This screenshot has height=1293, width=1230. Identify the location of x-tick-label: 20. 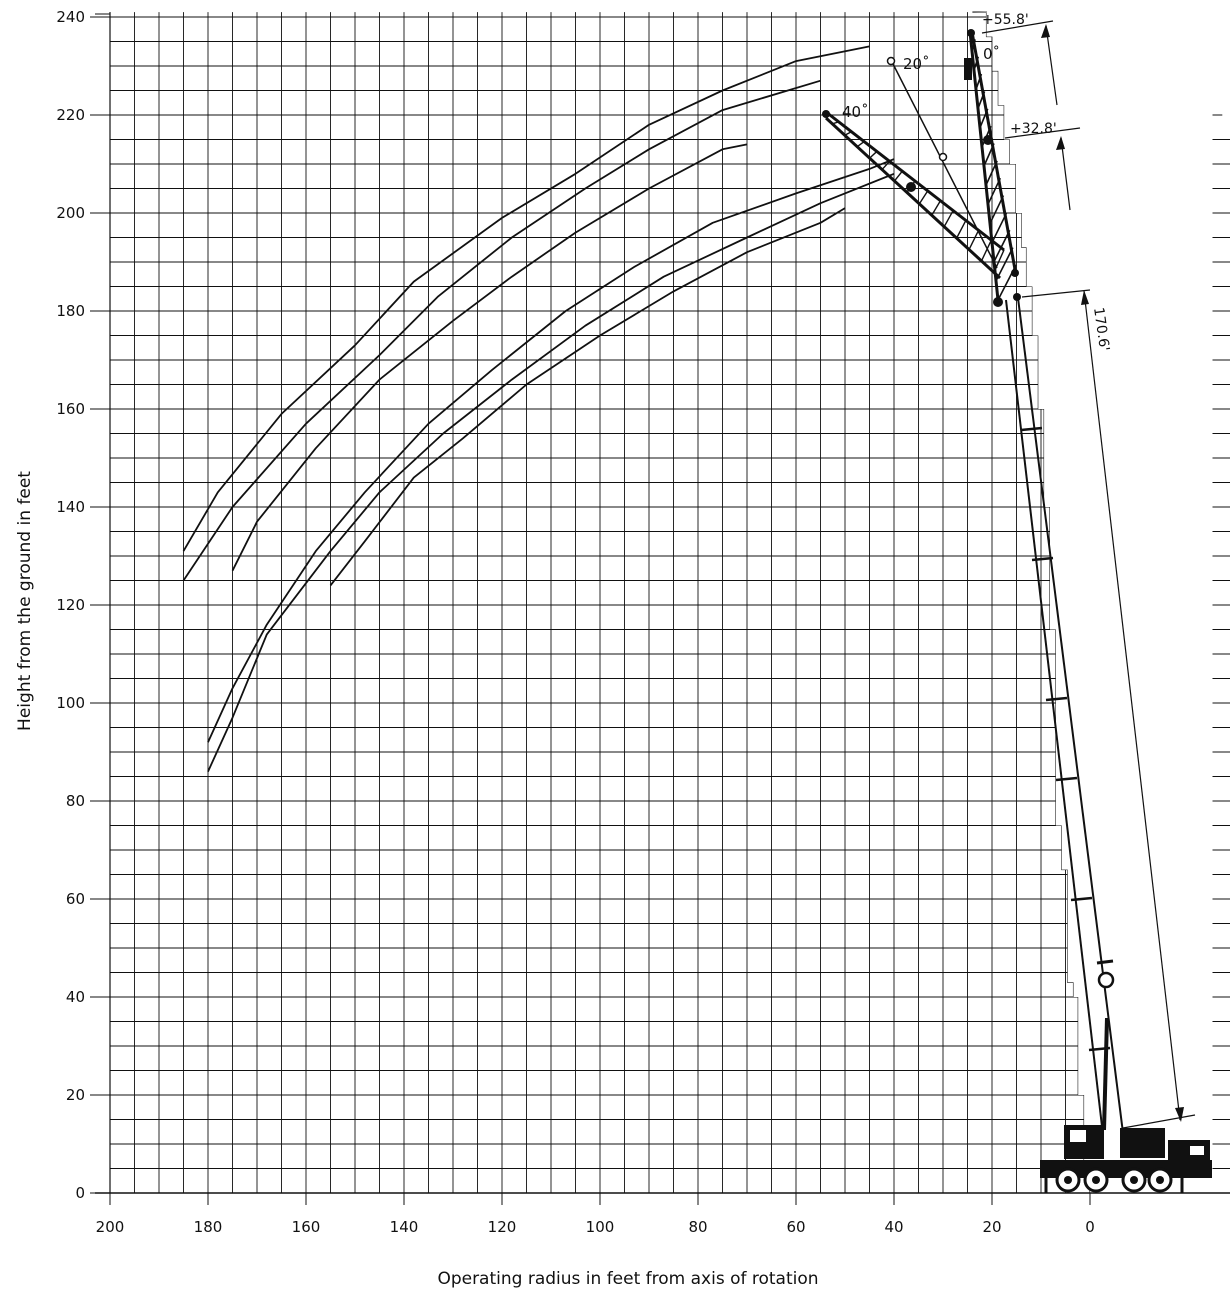
(991, 1227).